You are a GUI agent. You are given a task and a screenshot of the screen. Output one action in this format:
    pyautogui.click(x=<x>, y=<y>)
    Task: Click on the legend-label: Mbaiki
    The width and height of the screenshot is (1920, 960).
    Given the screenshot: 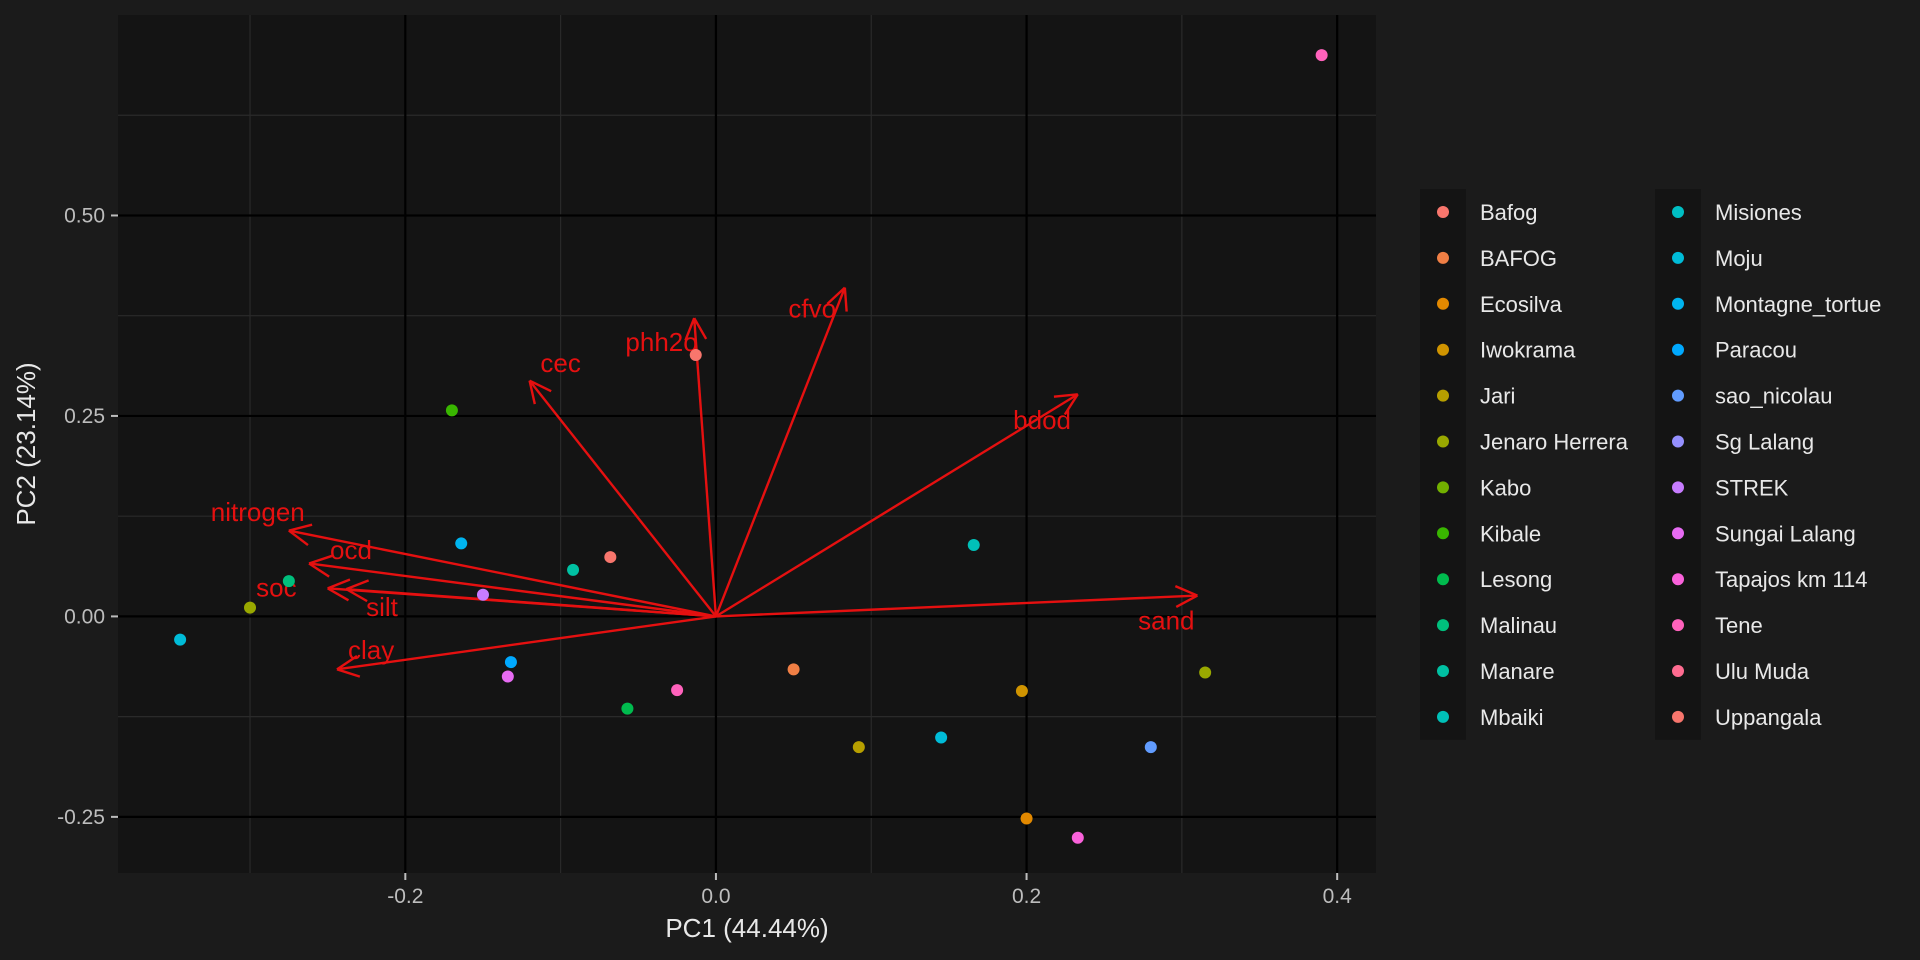 What is the action you would take?
    pyautogui.click(x=1512, y=717)
    